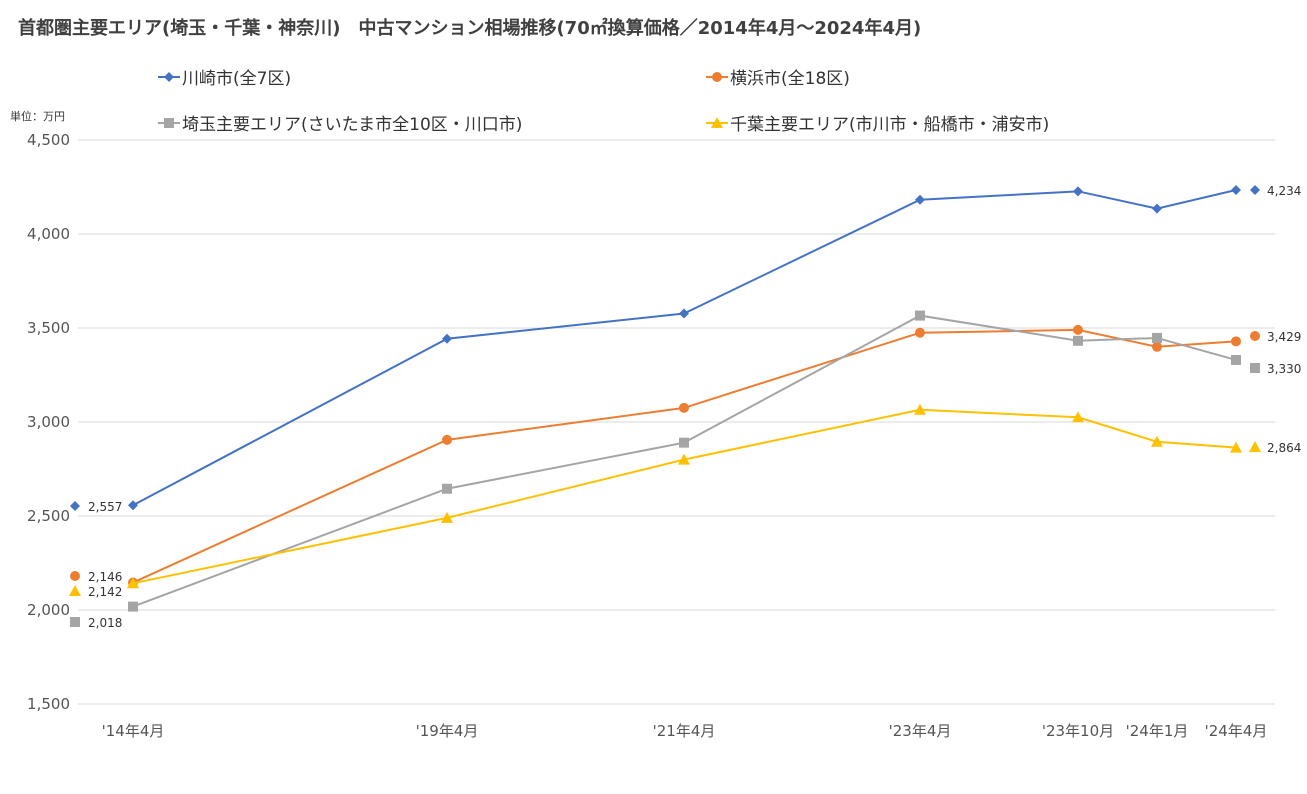 Image resolution: width=1307 pixels, height=794 pixels. I want to click on data-label: 2,864, so click(1284, 448).